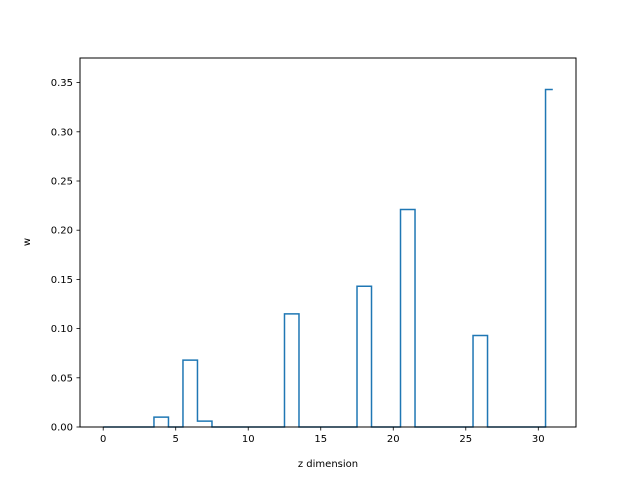 This screenshot has height=484, width=640. I want to click on y-tick-label: 0.35, so click(62, 83).